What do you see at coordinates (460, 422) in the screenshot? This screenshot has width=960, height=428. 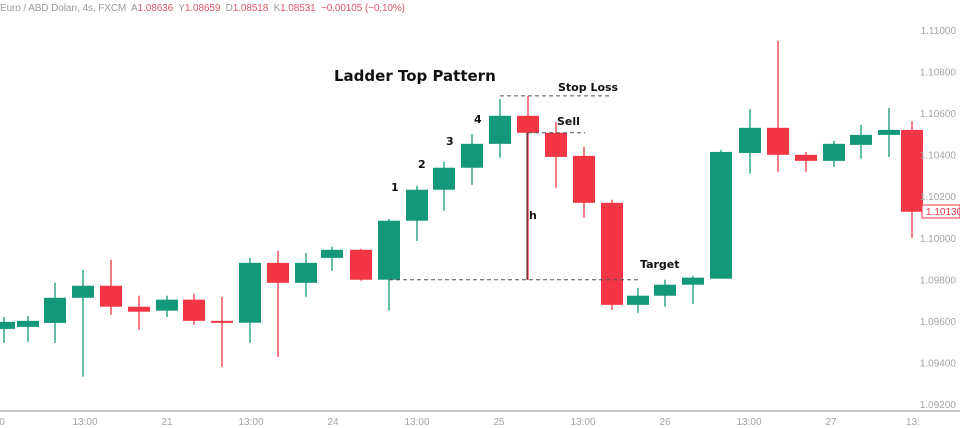 I see `time-axis: 0 13:00 21 13:00 24 13:00 25 13:00 26 13:00 27 13:` at bounding box center [460, 422].